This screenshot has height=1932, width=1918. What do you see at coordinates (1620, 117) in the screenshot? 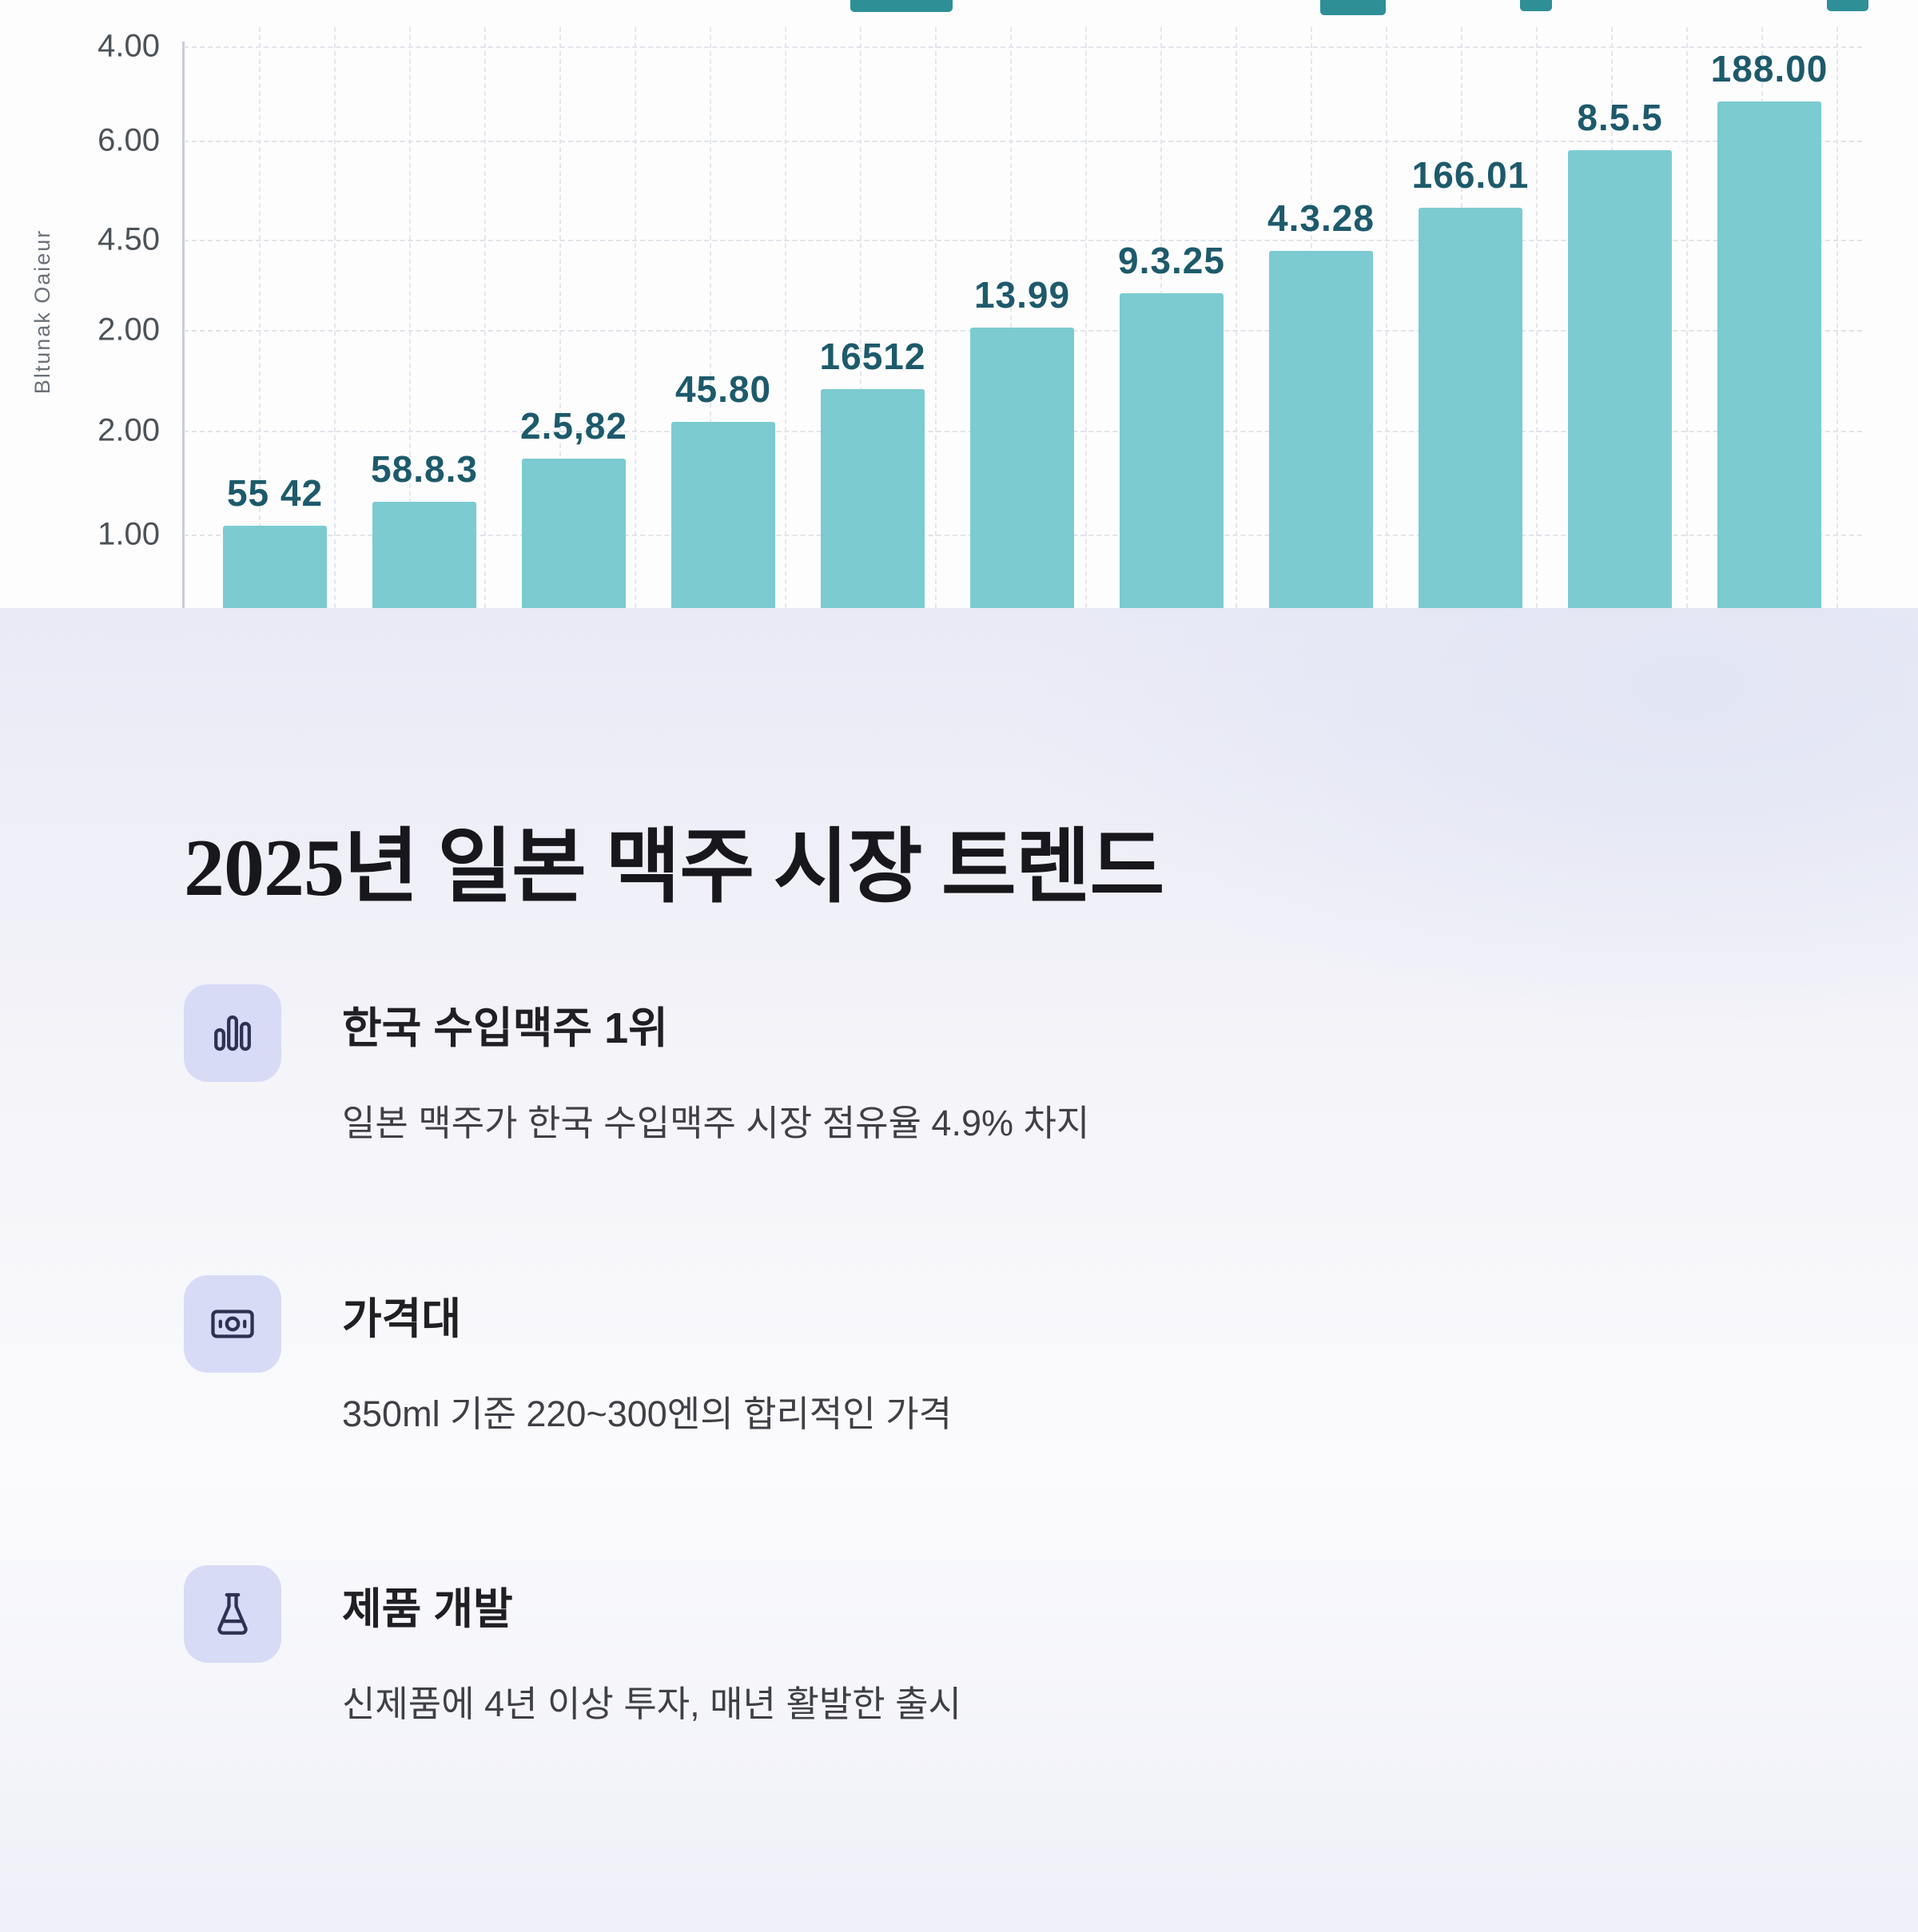
I see `bar-value-label: 8.5.5` at bounding box center [1620, 117].